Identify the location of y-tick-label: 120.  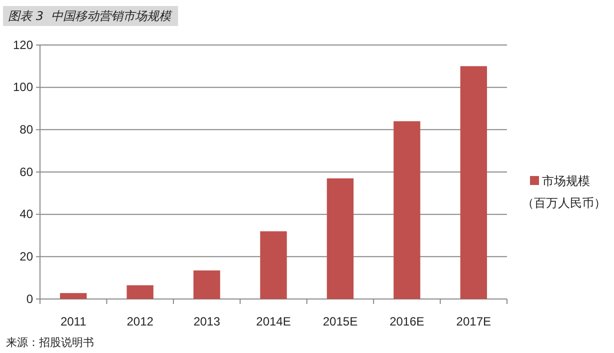
(23, 45).